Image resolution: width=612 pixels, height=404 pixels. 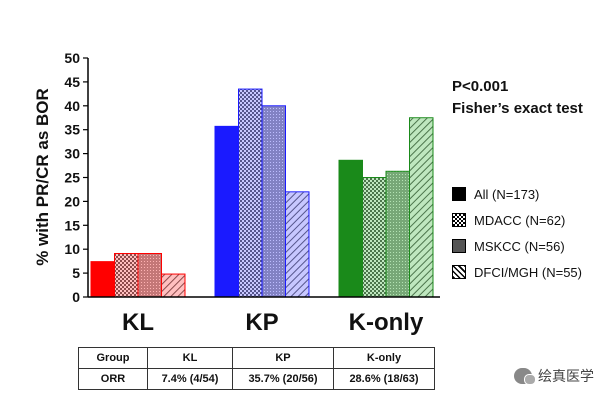 I want to click on p-value: P<0.001, so click(x=480, y=86).